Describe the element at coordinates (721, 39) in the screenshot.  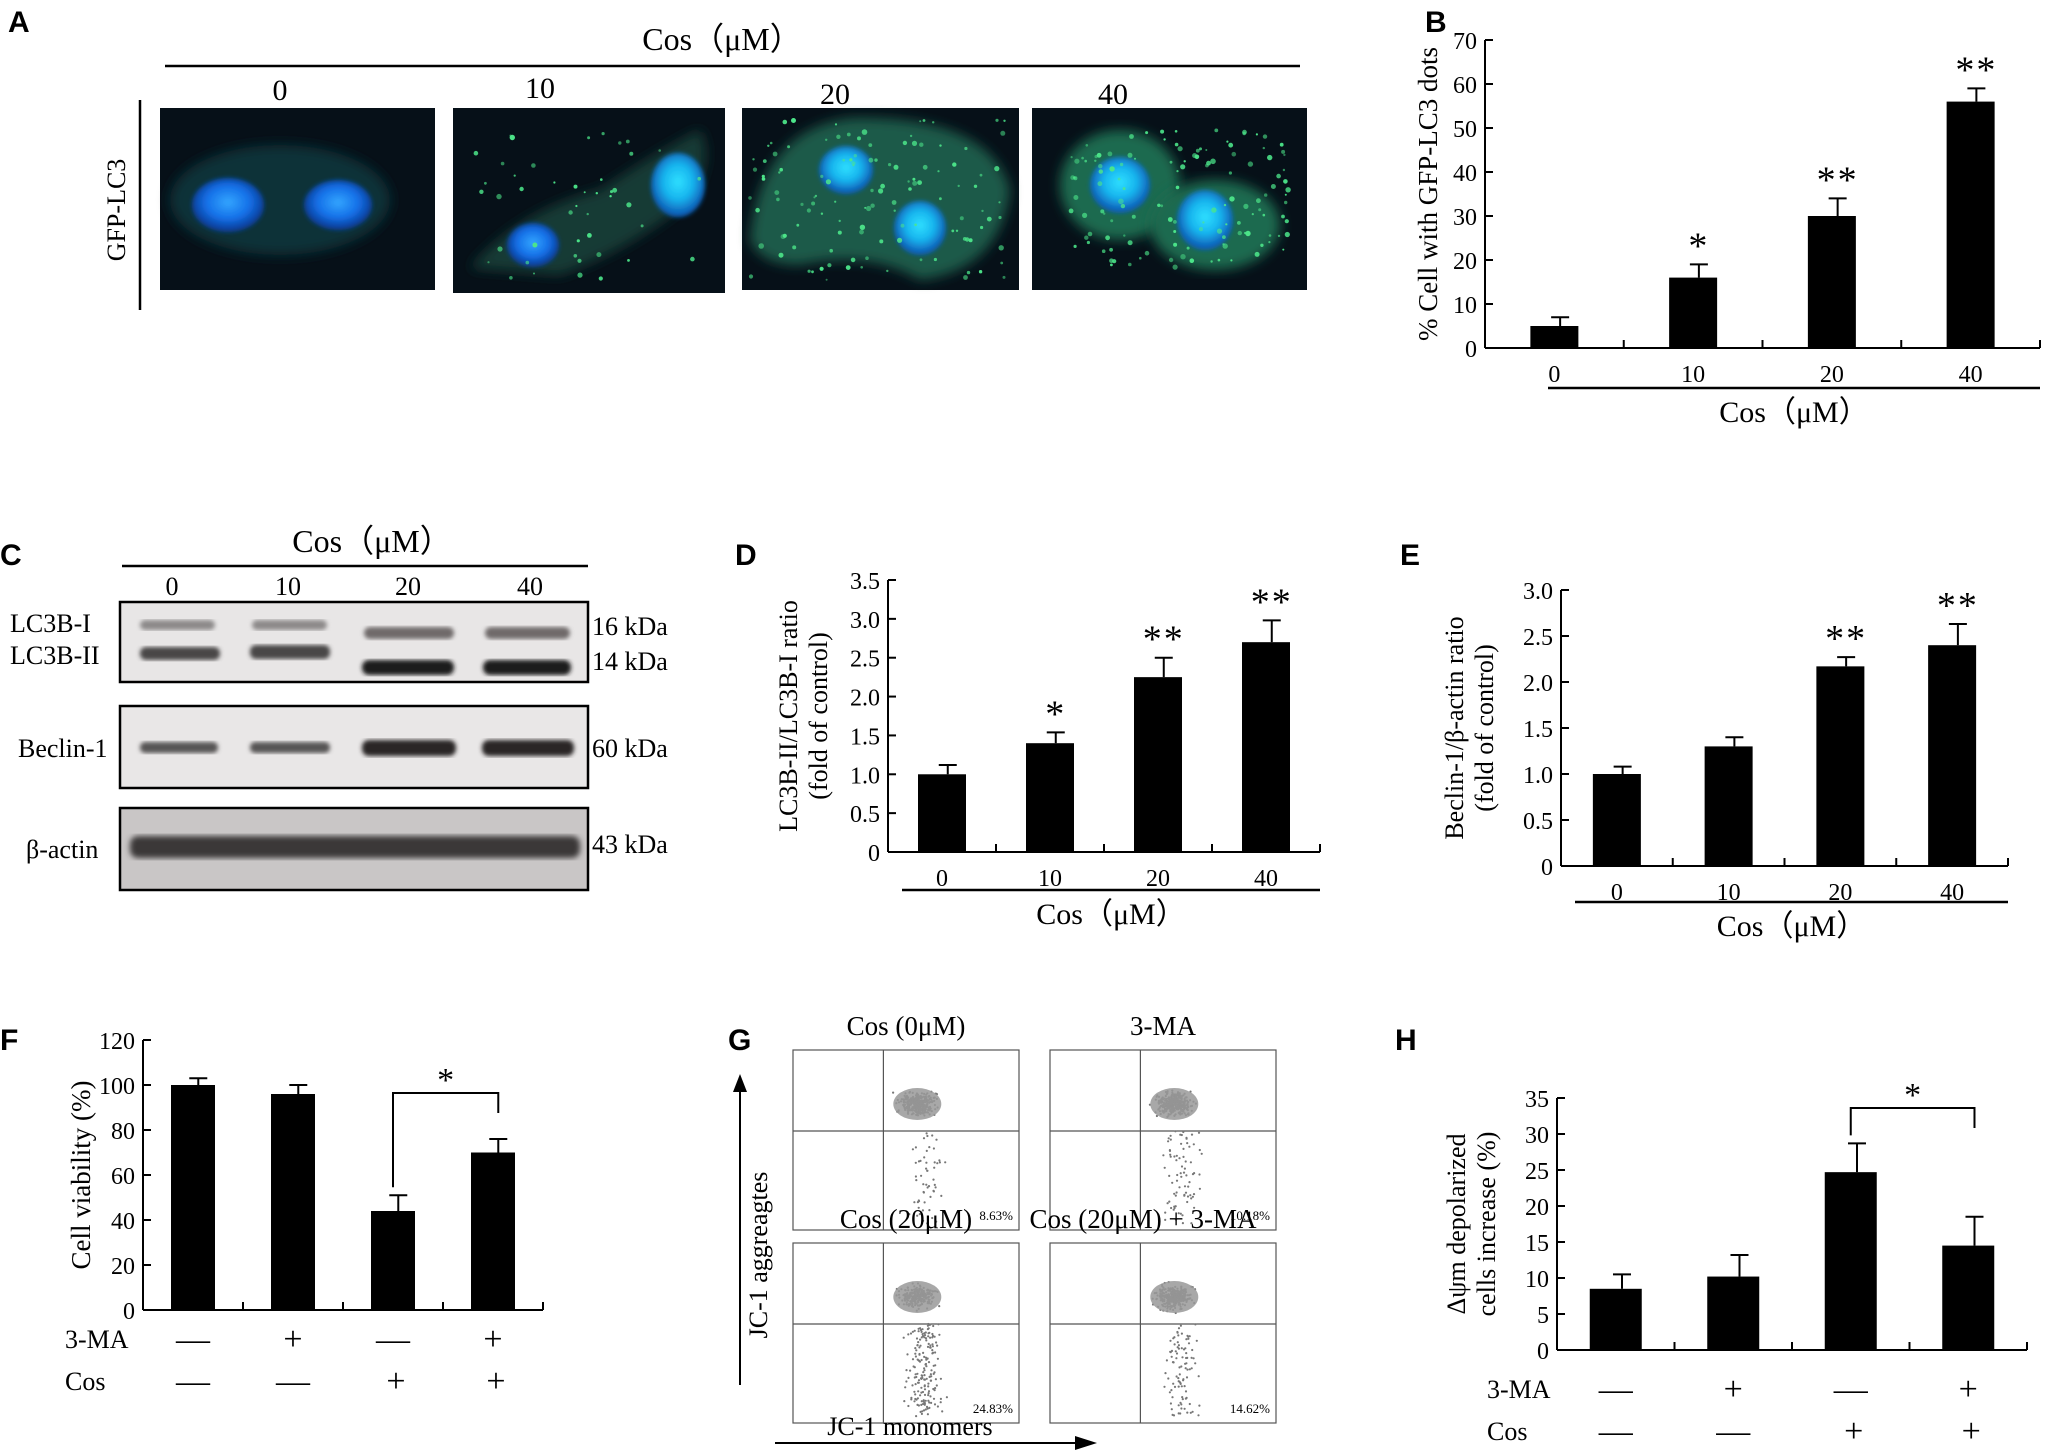
I see `panel-a-header: Cos（μM）` at that location.